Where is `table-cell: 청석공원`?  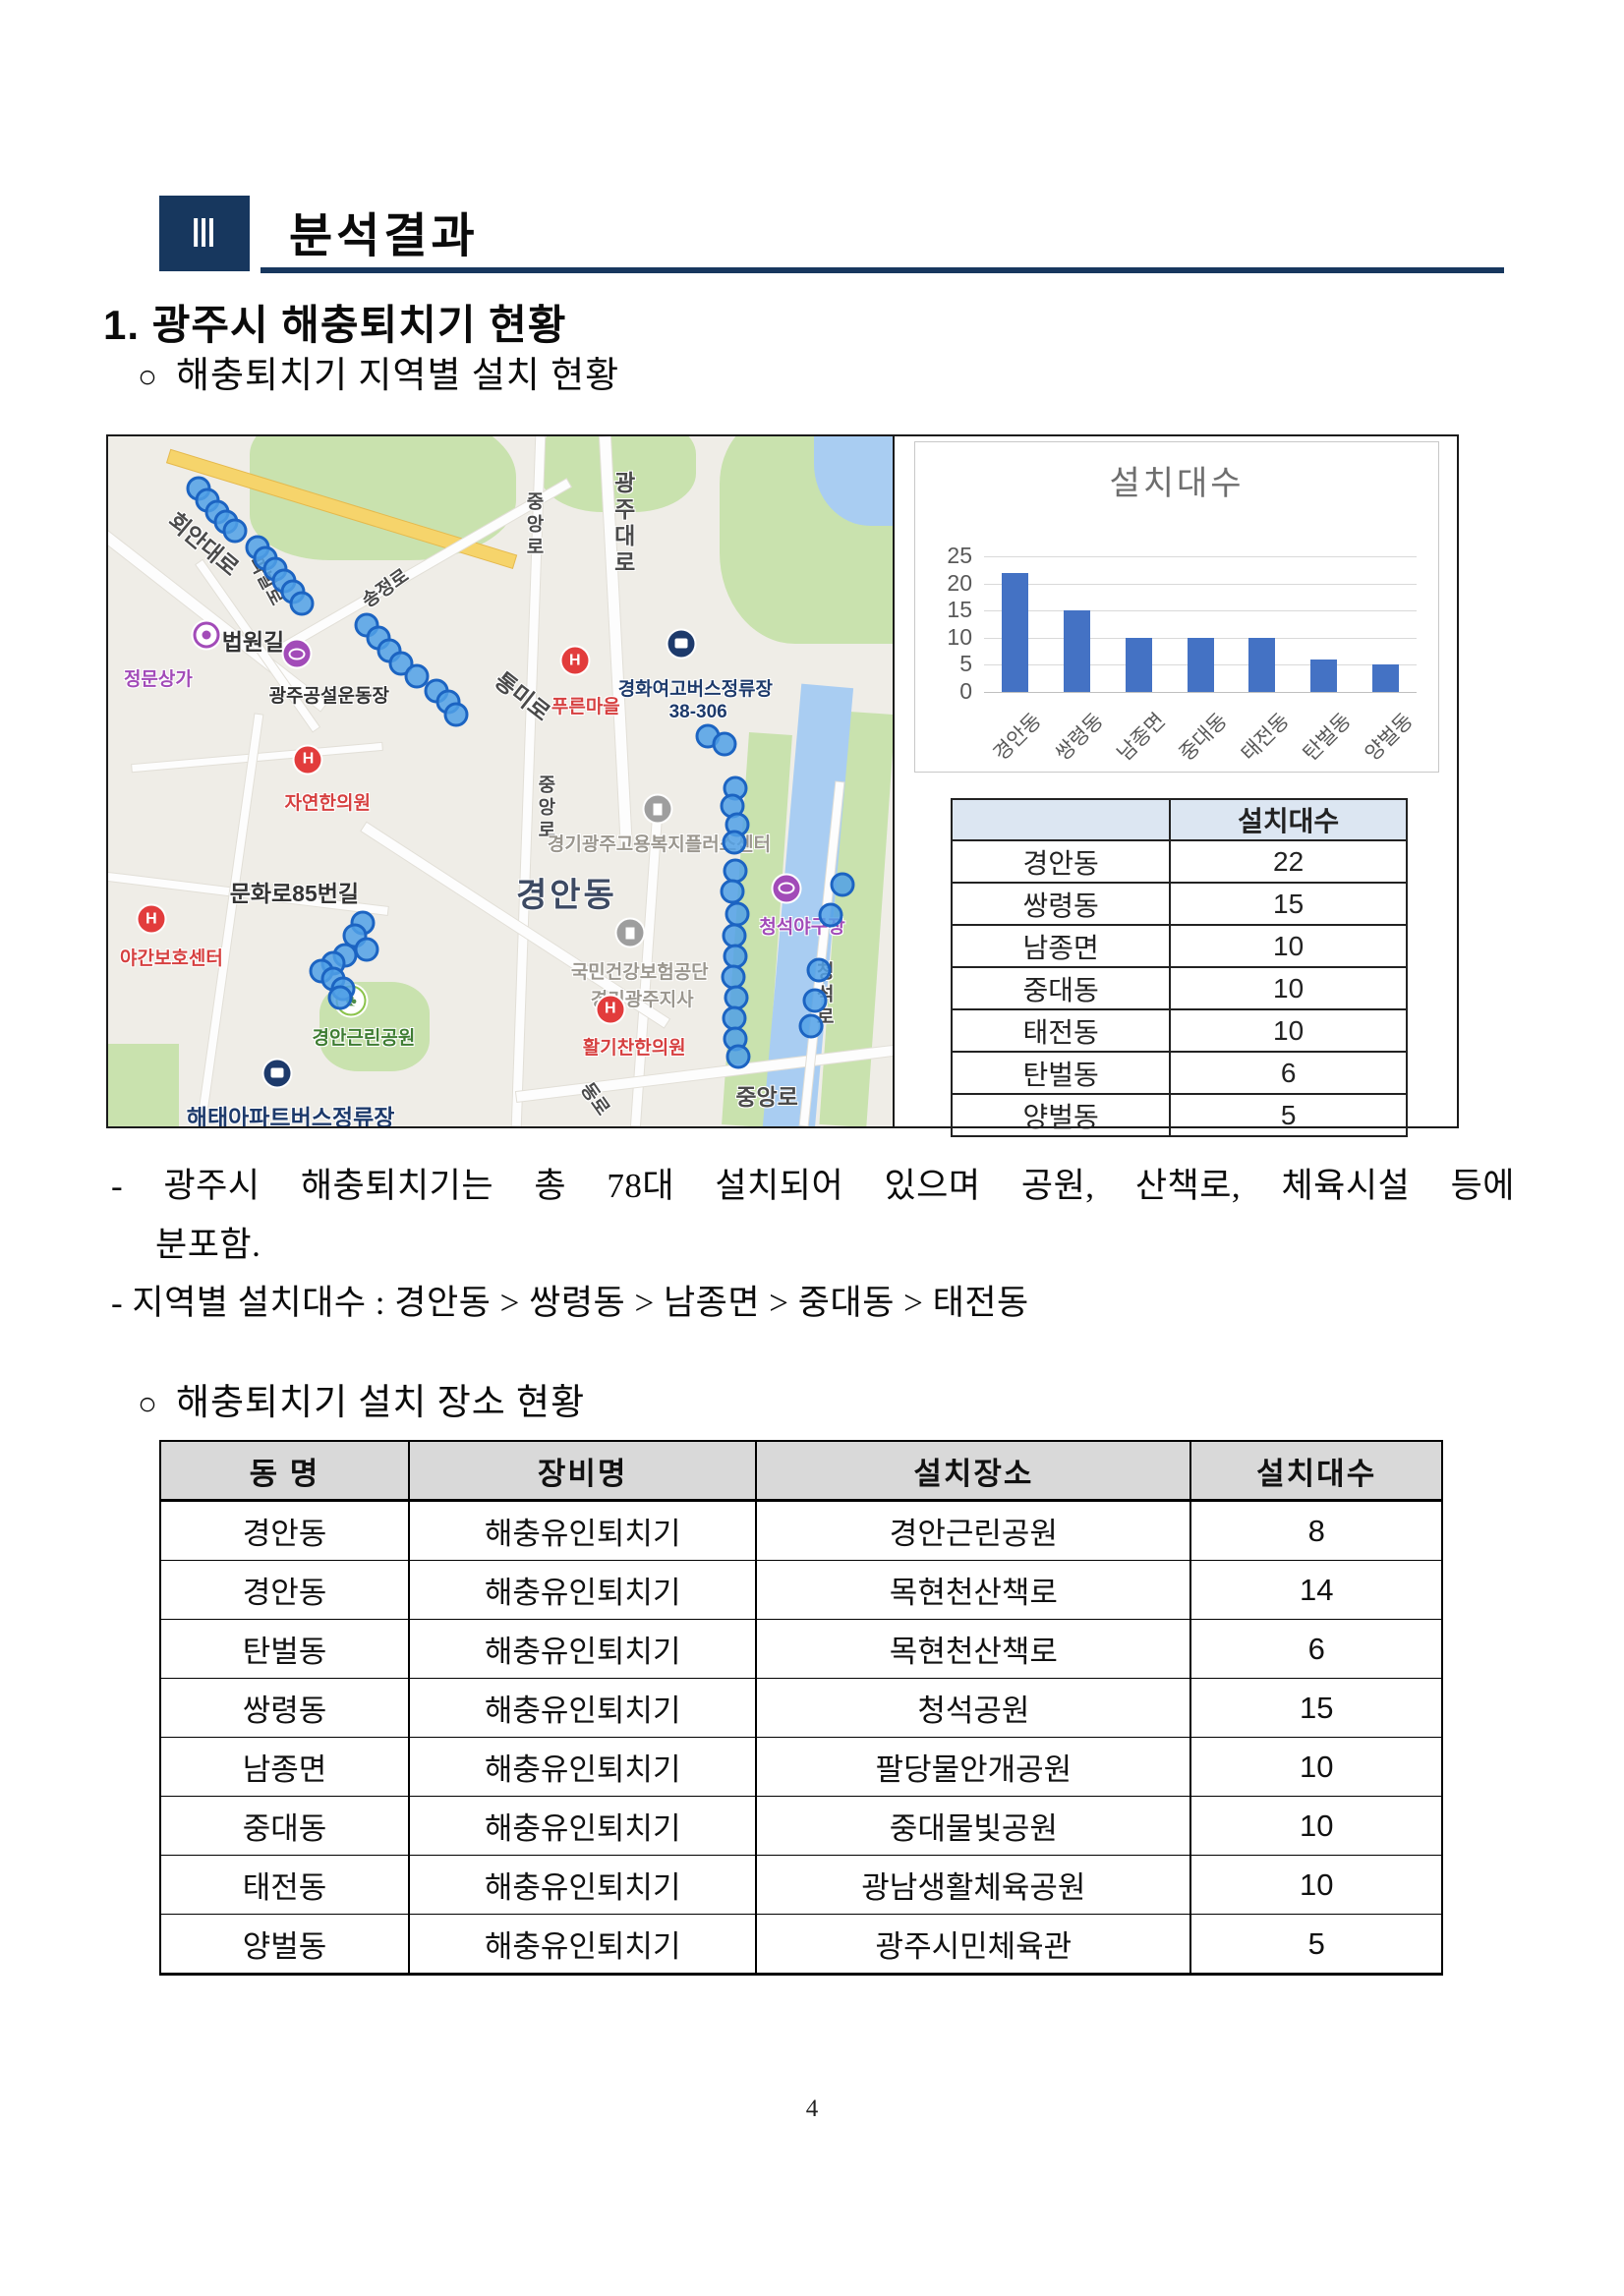 table-cell: 청석공원 is located at coordinates (973, 1708).